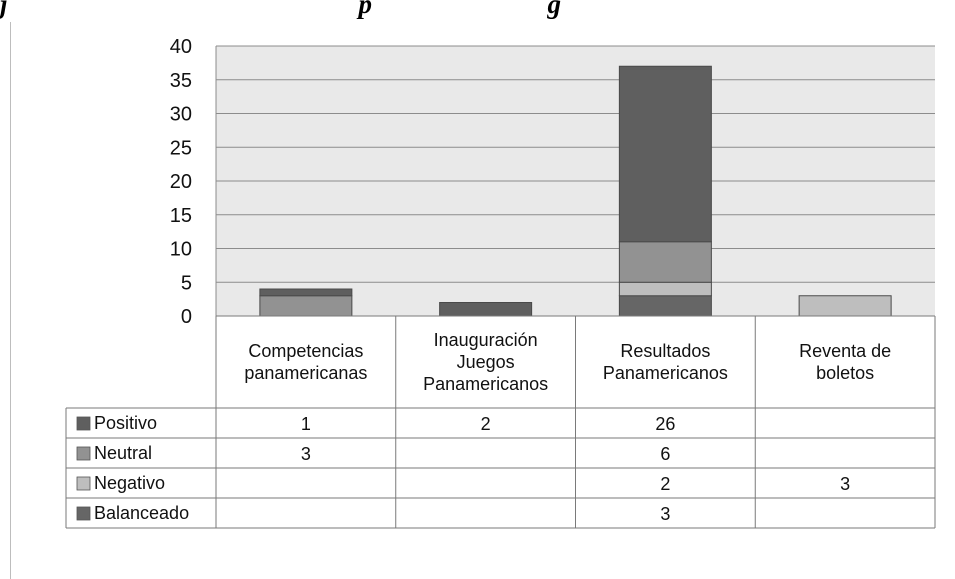  I want to click on y-tick-label: 40, so click(181, 47).